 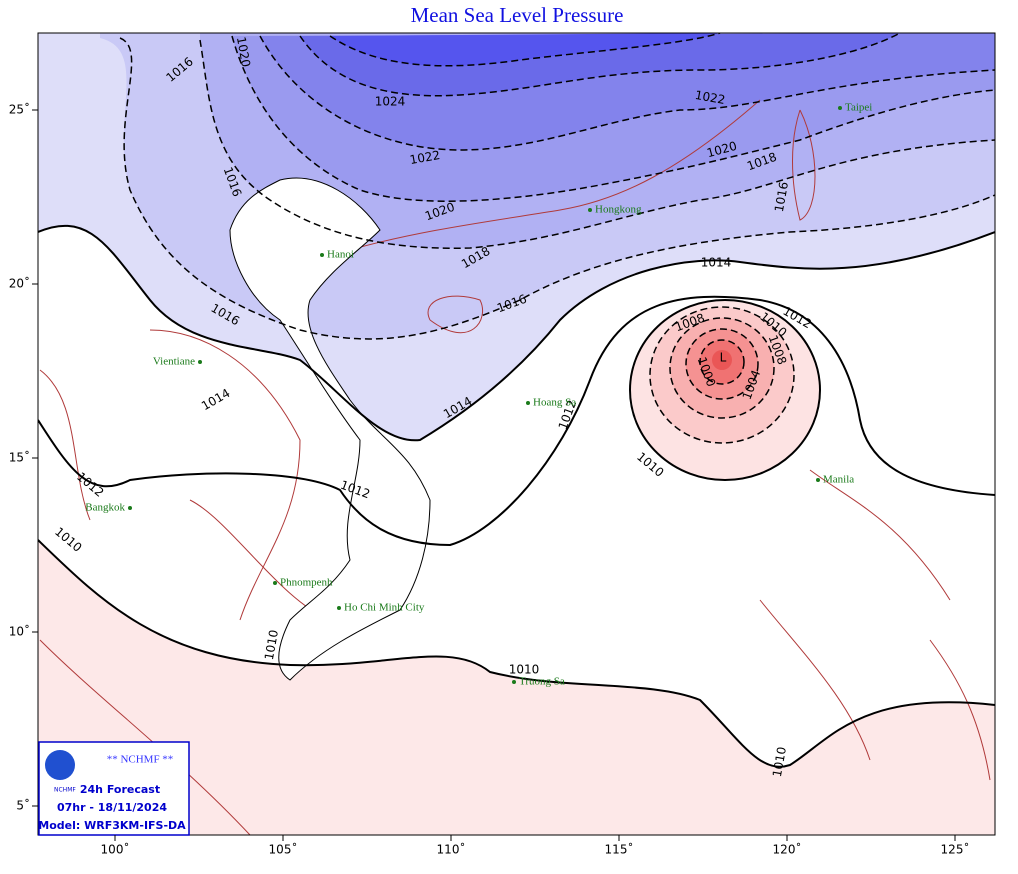 What do you see at coordinates (618, 210) in the screenshot?
I see `city-label: Hongkong` at bounding box center [618, 210].